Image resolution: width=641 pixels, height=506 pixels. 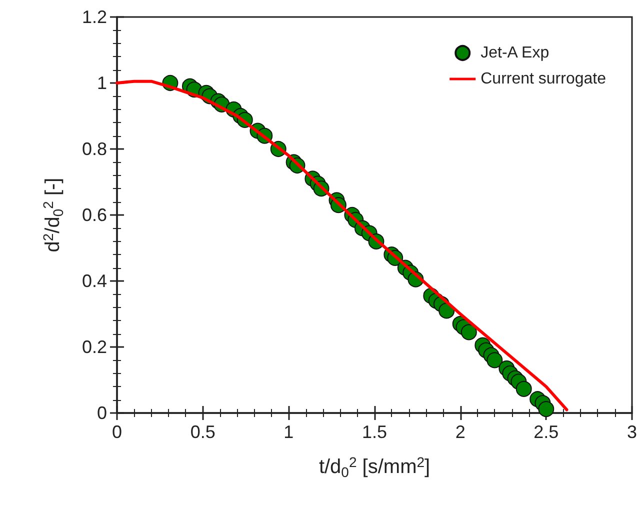 What do you see at coordinates (289, 432) in the screenshot?
I see `x-tick-label: 1` at bounding box center [289, 432].